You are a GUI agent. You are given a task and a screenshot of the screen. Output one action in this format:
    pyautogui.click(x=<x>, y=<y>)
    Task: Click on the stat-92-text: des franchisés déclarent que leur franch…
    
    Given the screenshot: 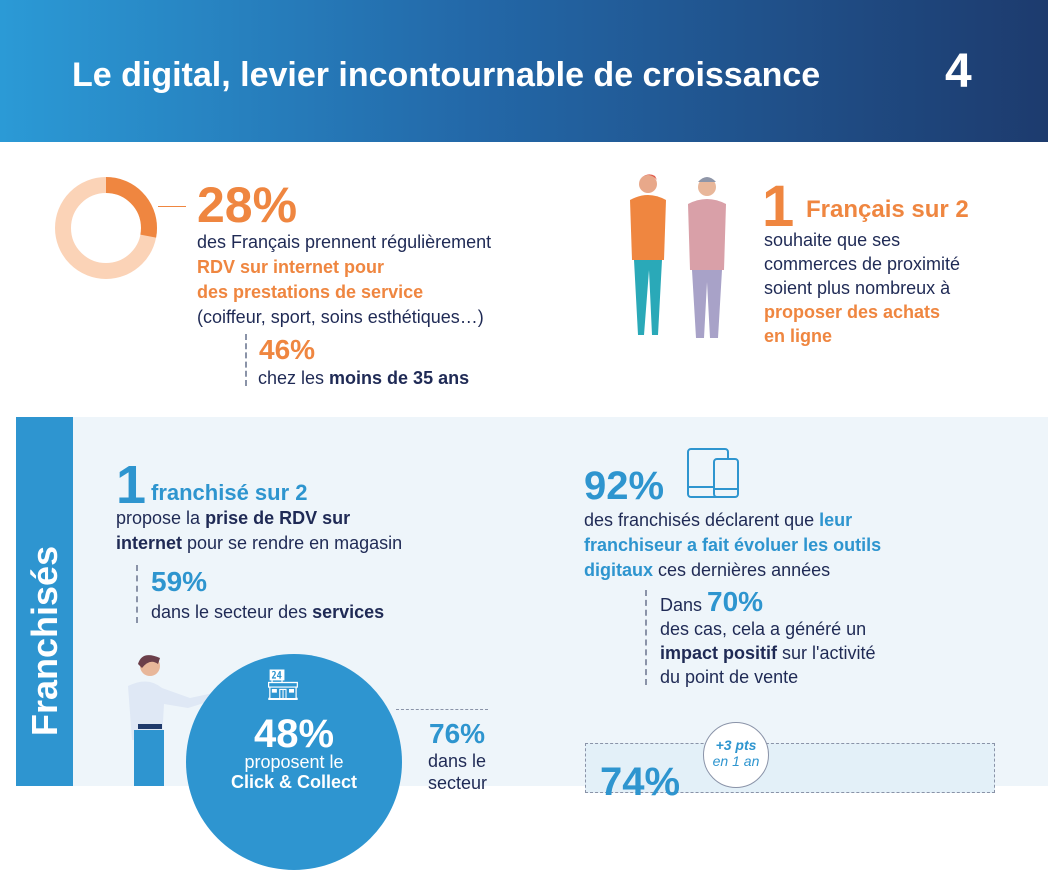 What is the action you would take?
    pyautogui.click(x=784, y=545)
    